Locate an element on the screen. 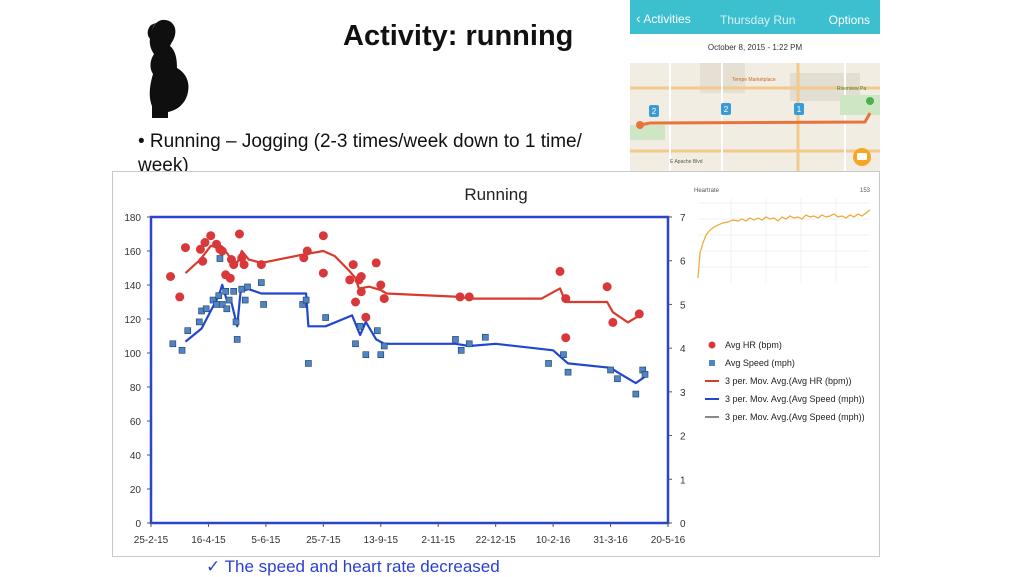  y-right-tick-label: 0 is located at coordinates (683, 524).